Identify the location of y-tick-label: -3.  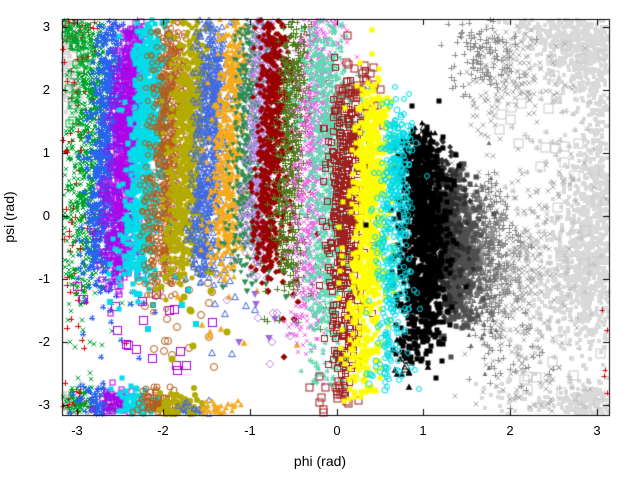
(44, 404).